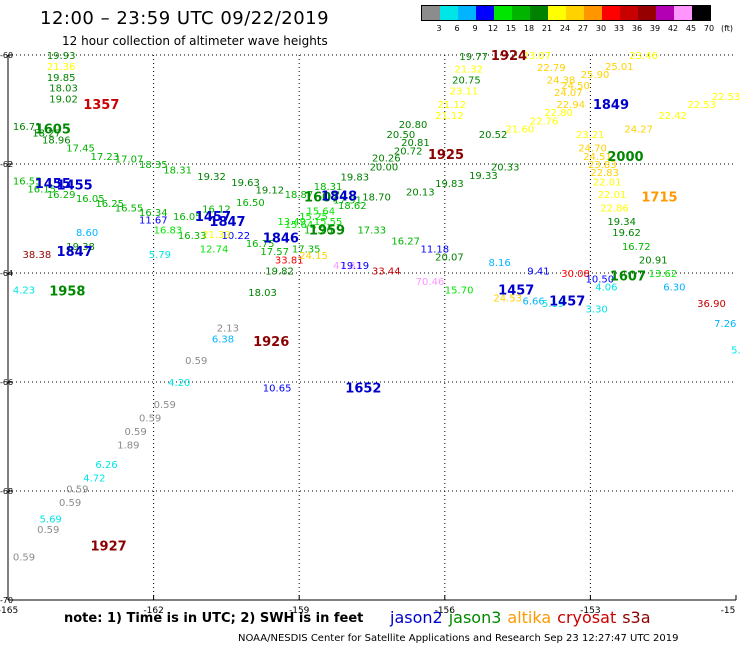 The width and height of the screenshot is (740, 650). I want to click on color-scale-cells, so click(566, 13).